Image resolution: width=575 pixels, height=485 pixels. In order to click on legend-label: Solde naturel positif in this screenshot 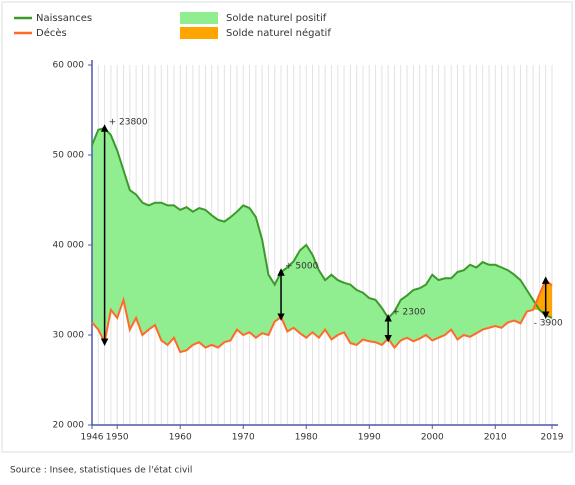, I will do `click(276, 18)`.